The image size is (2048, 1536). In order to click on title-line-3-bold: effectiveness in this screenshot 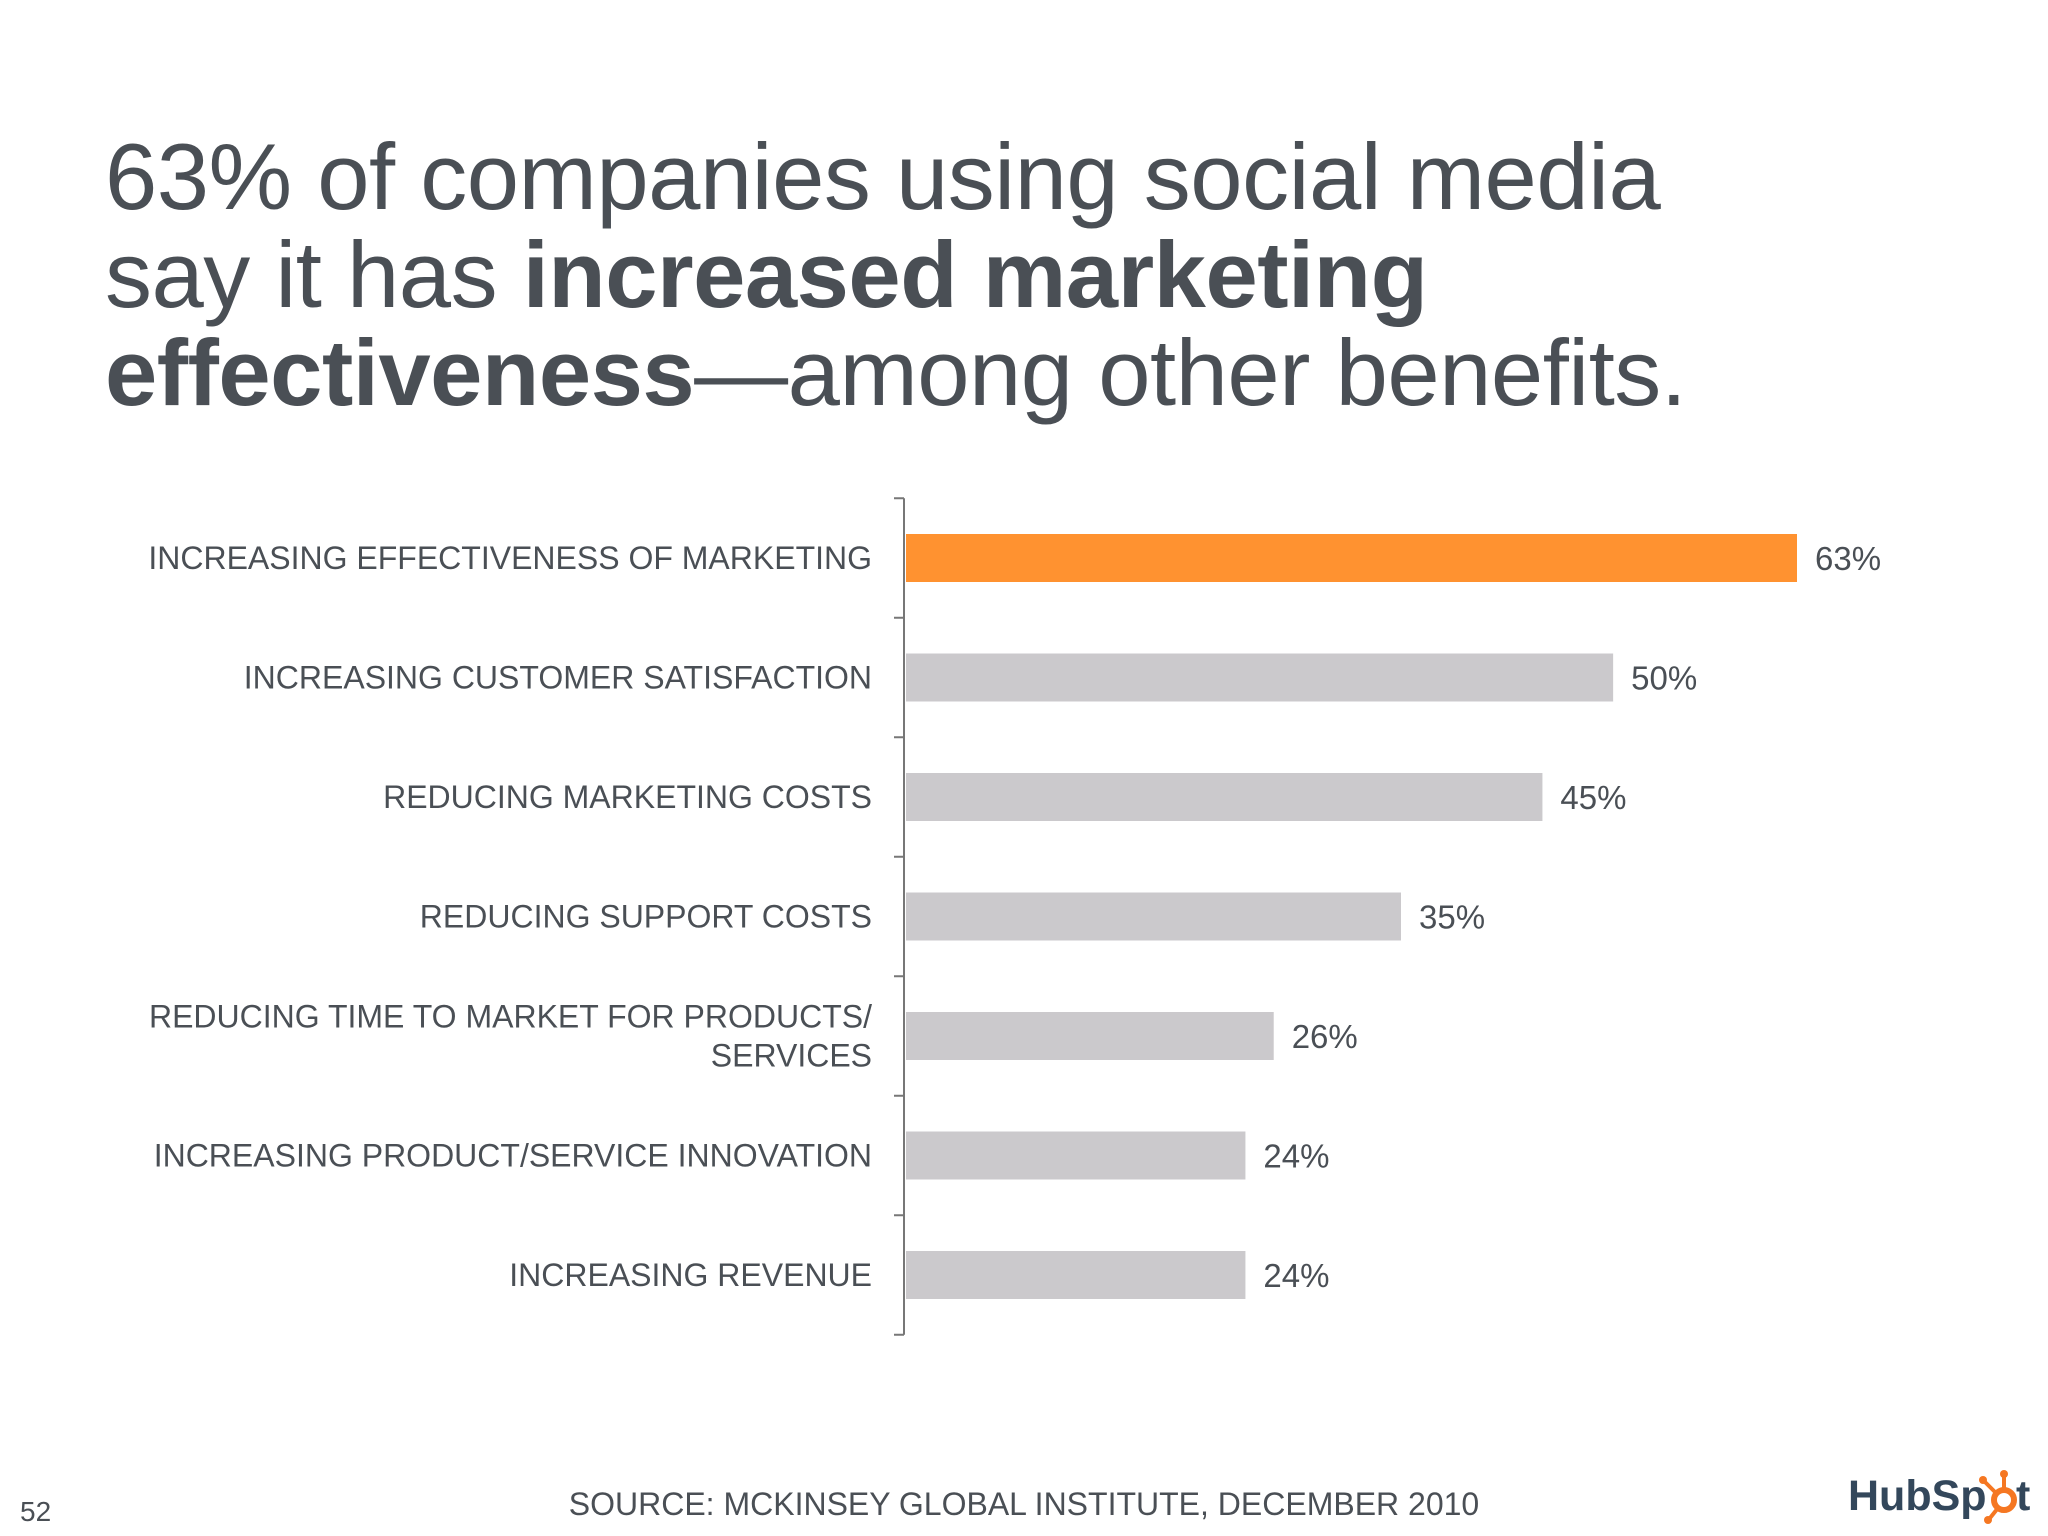, I will do `click(400, 372)`.